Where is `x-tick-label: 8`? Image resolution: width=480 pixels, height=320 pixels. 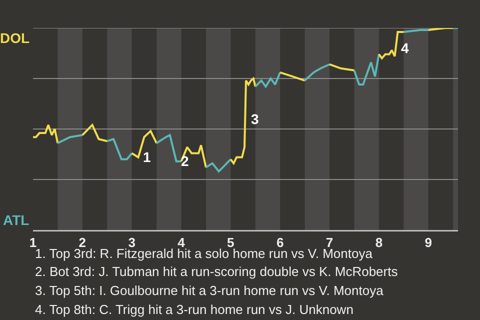 x-tick-label: 8 is located at coordinates (379, 242).